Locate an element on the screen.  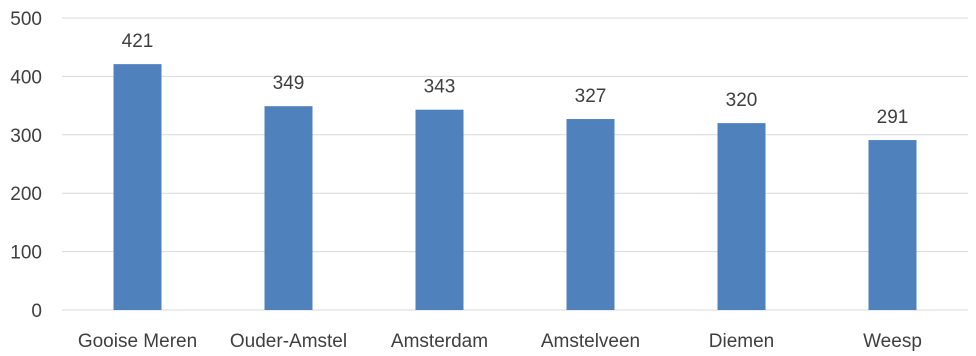
y-axis-tick-labels: 0 100 200 300 400 500 is located at coordinates (26, 165).